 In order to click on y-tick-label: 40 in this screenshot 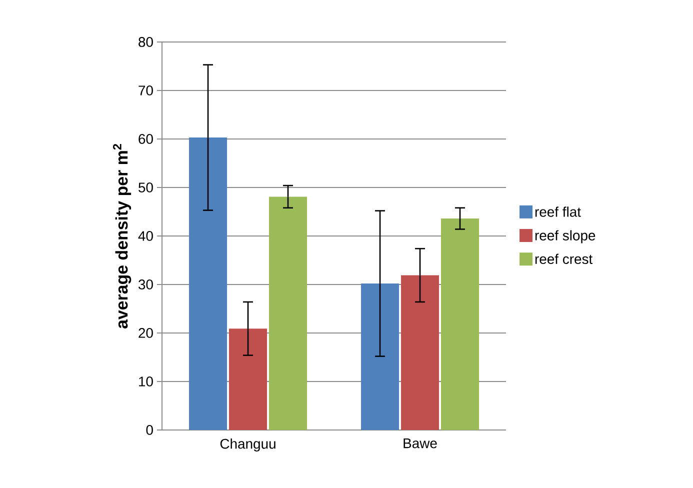, I will do `click(145, 236)`.